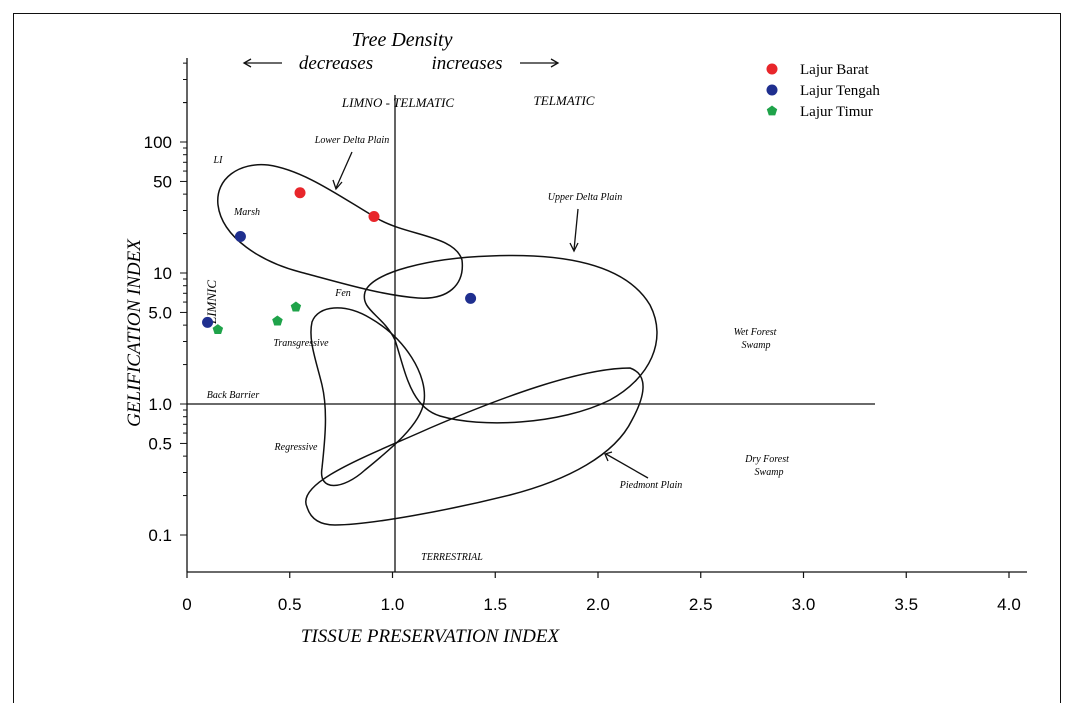 The image size is (1076, 703). What do you see at coordinates (211, 302) in the screenshot?
I see `label-limnic: LIMNIC` at bounding box center [211, 302].